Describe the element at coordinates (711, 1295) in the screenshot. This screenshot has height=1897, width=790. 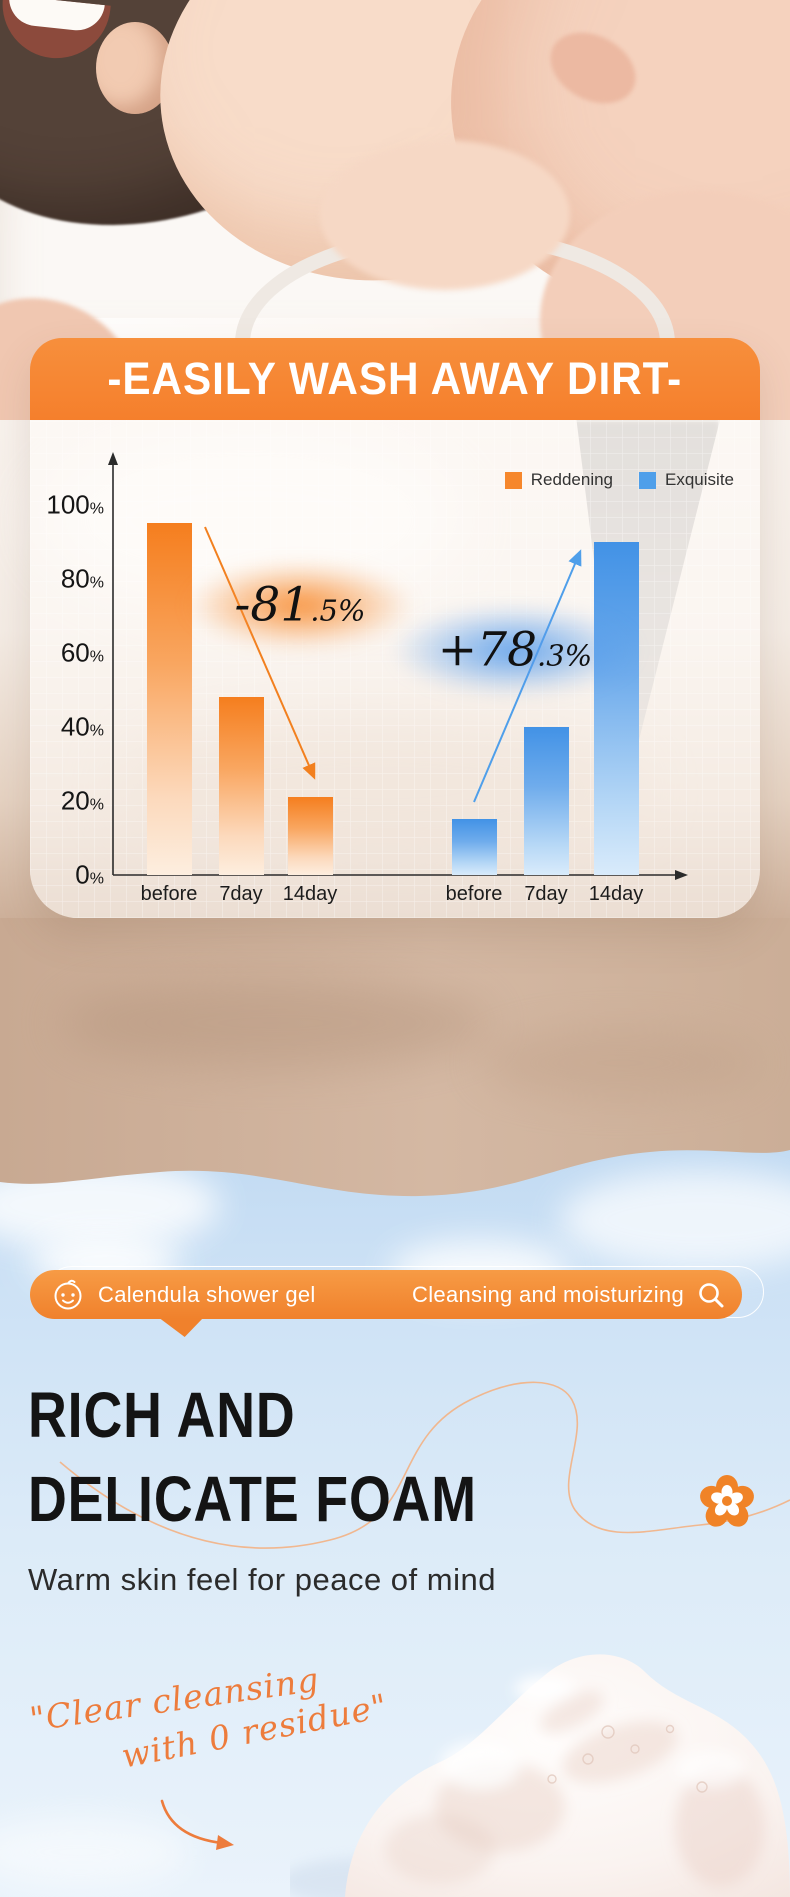
I see `search-icon` at that location.